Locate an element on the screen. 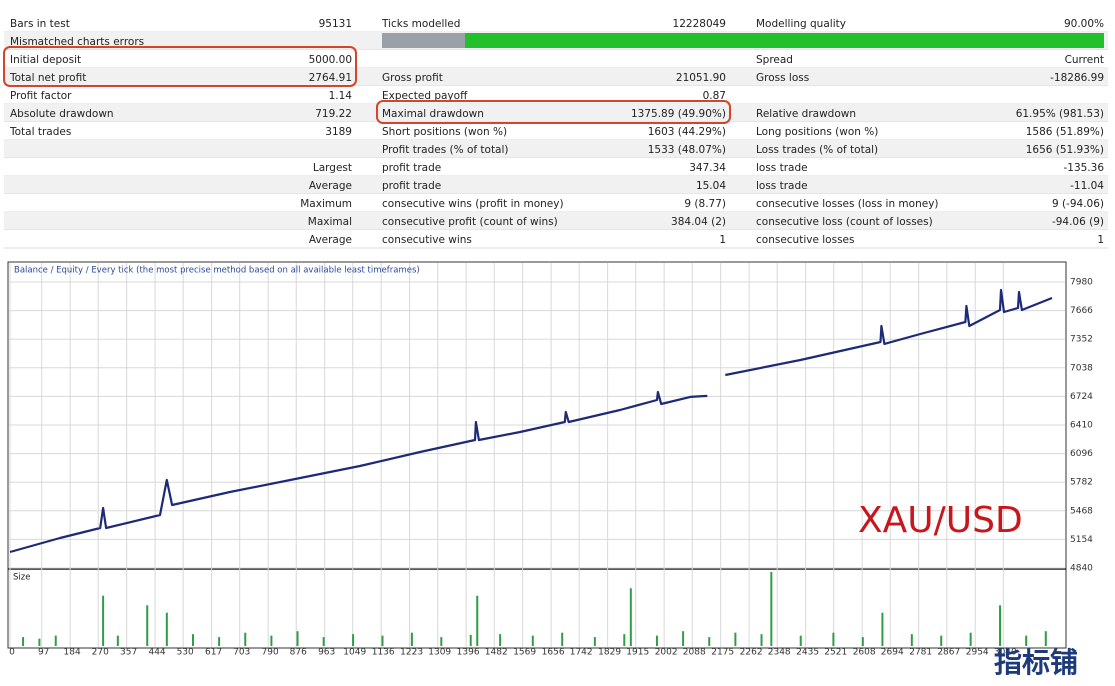 The width and height of the screenshot is (1115, 686). x-tick-label: 357 is located at coordinates (128, 653).